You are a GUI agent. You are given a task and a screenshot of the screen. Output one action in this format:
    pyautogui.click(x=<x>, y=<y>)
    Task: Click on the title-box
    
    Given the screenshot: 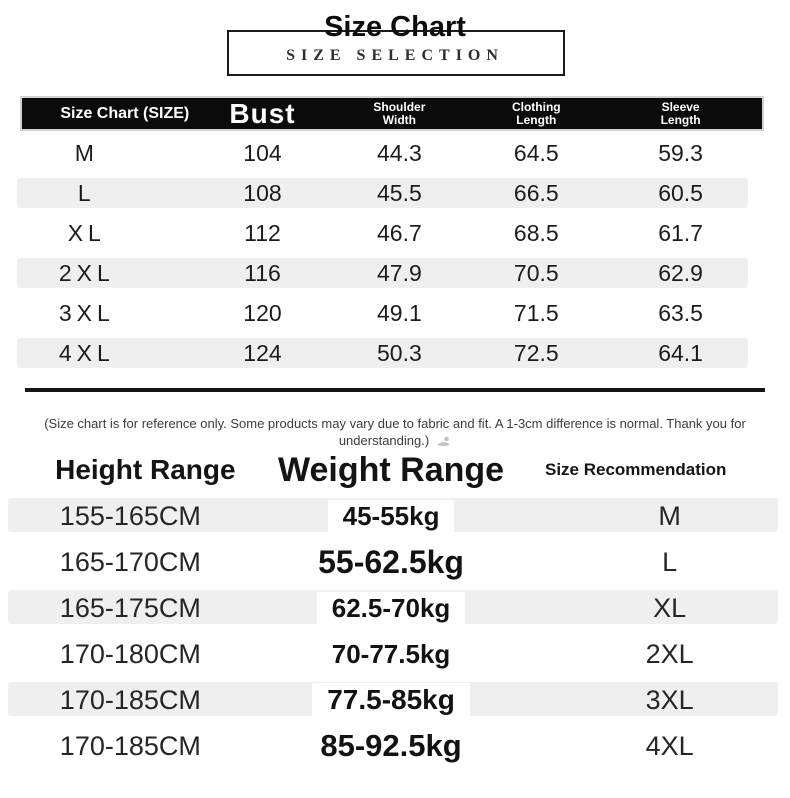 What is the action you would take?
    pyautogui.click(x=396, y=53)
    